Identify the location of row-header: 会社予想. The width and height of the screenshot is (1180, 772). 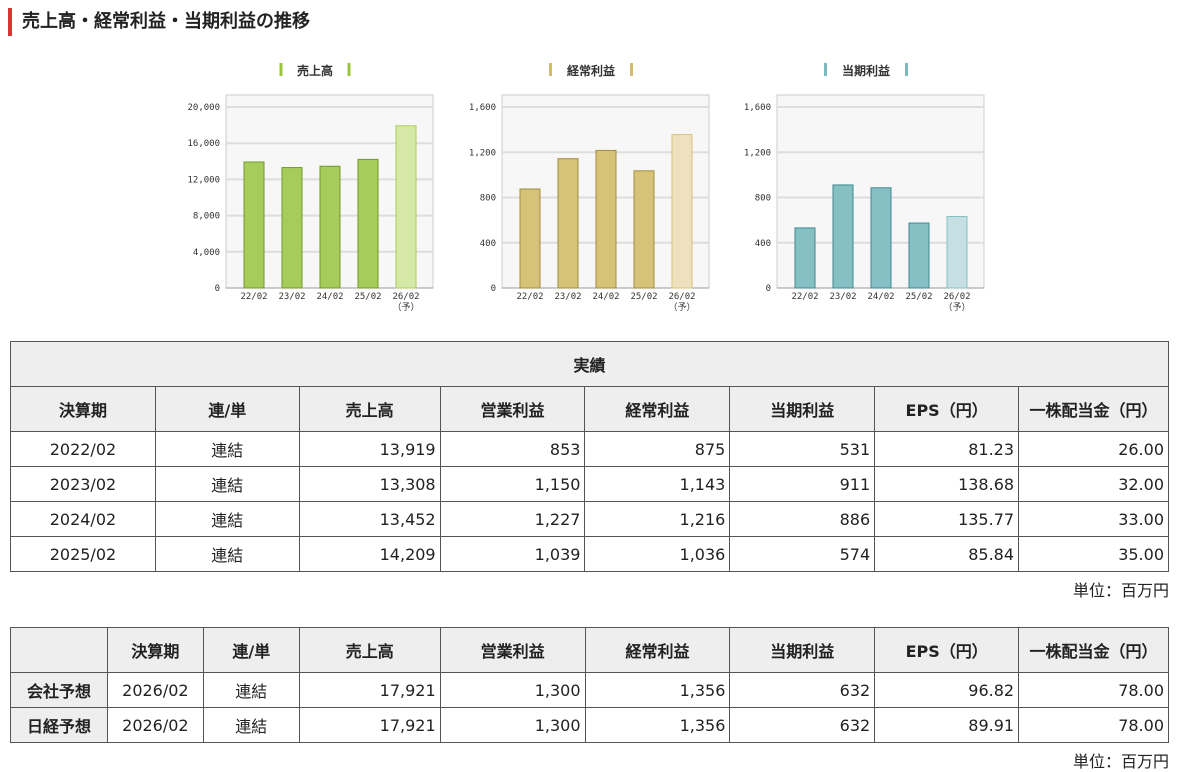
(59, 690).